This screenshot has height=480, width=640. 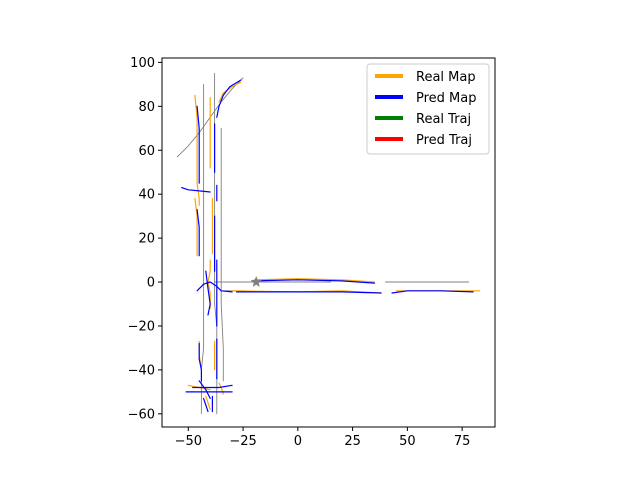 What do you see at coordinates (188, 441) in the screenshot?
I see `x-tick-label: −50` at bounding box center [188, 441].